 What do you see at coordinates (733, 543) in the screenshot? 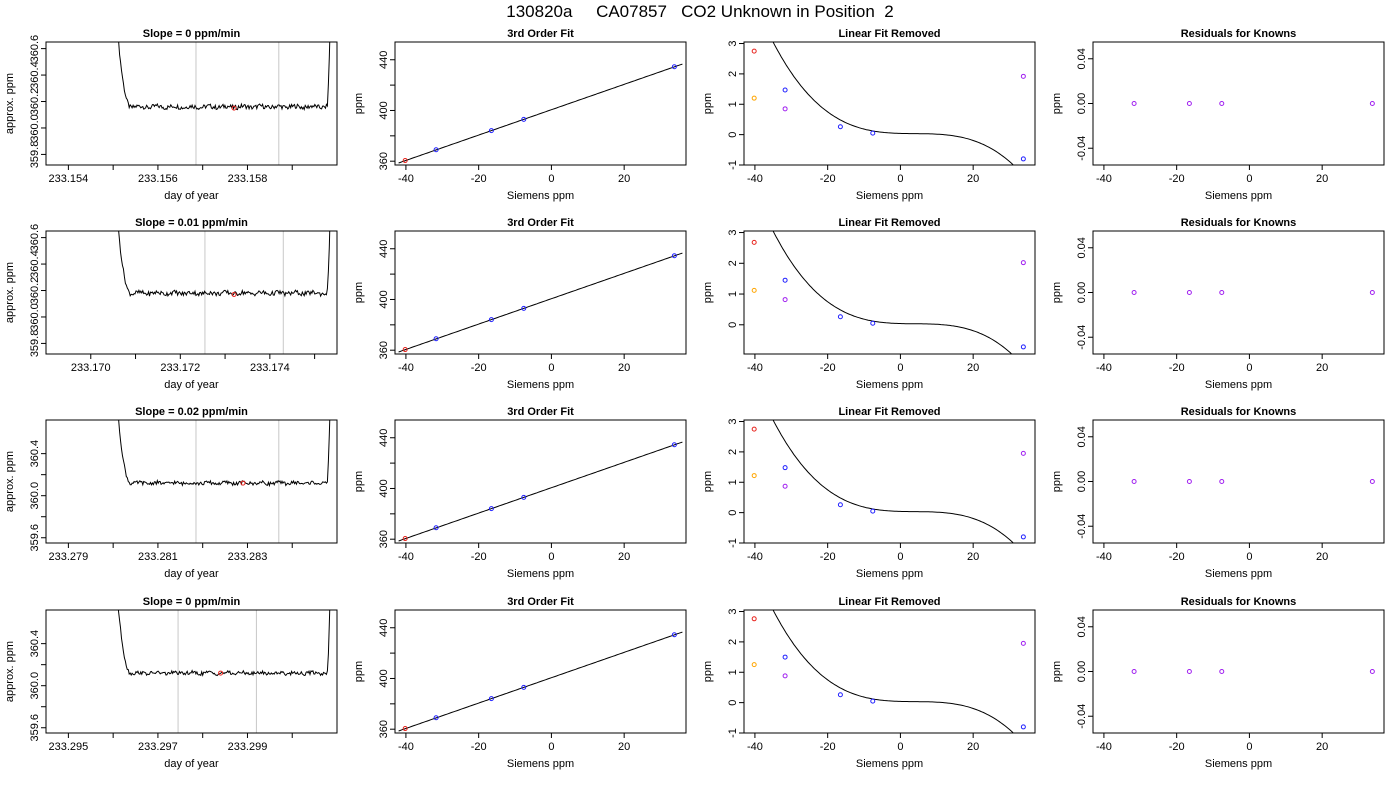
I see `y-tick-label: -1` at bounding box center [733, 543].